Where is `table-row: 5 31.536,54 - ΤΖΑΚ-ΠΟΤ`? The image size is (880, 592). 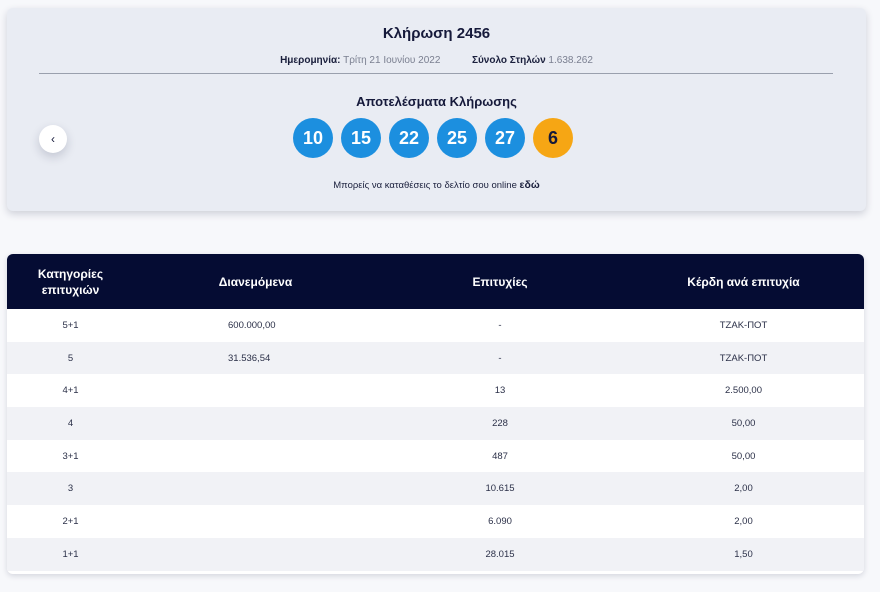
table-row: 5 31.536,54 - ΤΖΑΚ-ΠΟΤ is located at coordinates (435, 358).